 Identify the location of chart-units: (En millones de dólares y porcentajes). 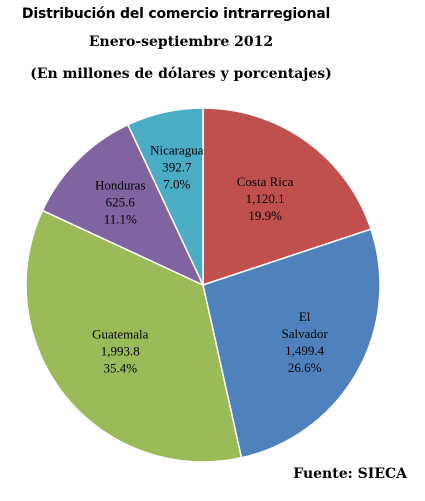
(181, 74).